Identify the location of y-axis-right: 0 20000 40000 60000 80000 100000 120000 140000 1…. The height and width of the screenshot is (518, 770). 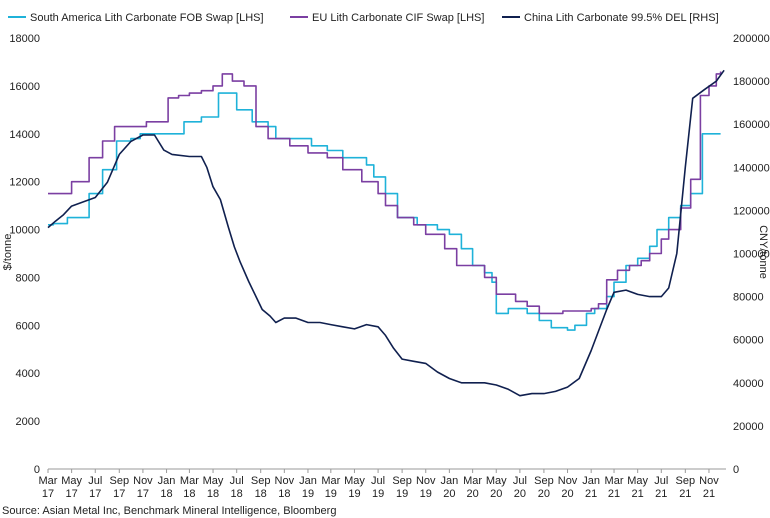
(751, 254).